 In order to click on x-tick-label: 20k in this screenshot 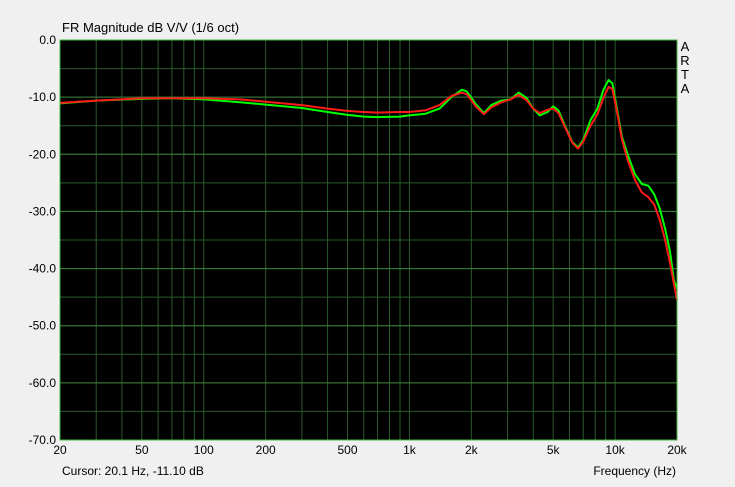, I will do `click(677, 450)`.